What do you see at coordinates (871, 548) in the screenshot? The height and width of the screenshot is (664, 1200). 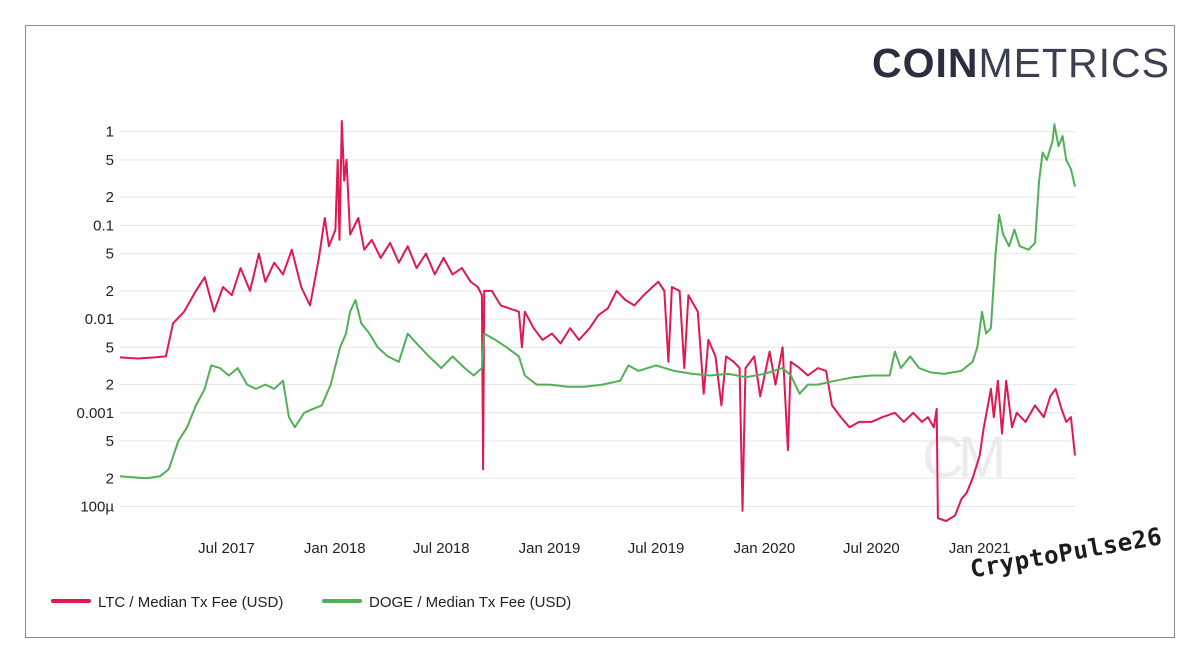 I see `x-tick-label: Jul 2020` at bounding box center [871, 548].